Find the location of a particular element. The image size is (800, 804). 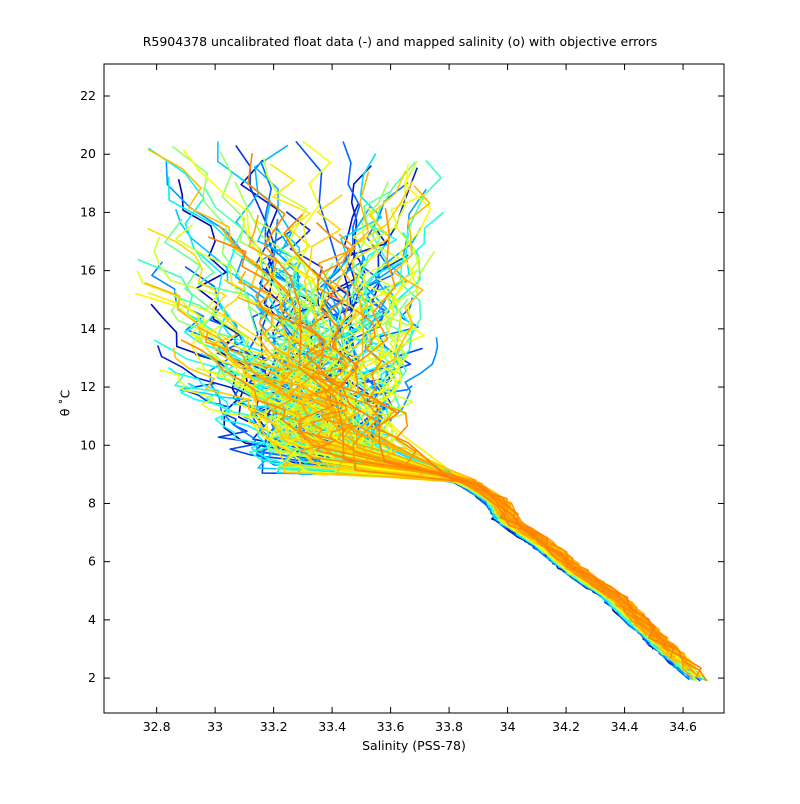

y-tick-label: 10 is located at coordinates (88, 444).